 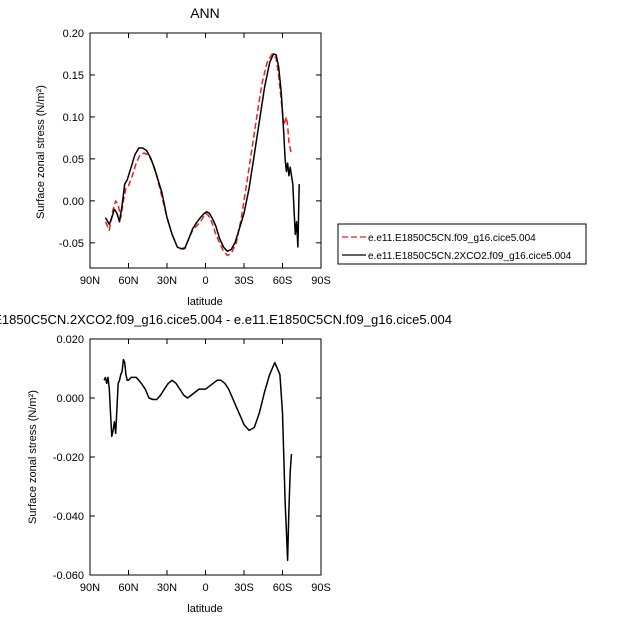 What do you see at coordinates (73, 202) in the screenshot?
I see `y-tick-label: 0.00` at bounding box center [73, 202].